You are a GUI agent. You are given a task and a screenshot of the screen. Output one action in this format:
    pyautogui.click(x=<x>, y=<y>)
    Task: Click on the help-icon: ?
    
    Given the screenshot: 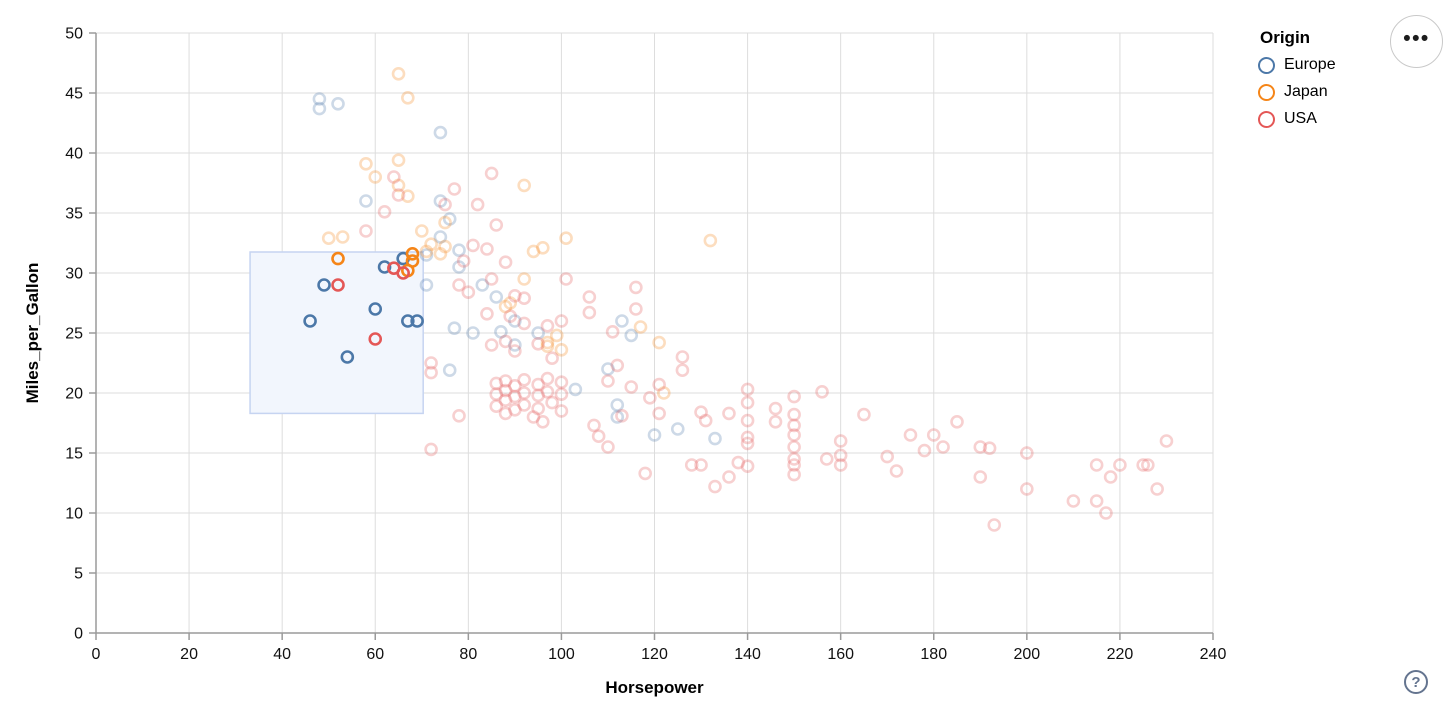 What is the action you would take?
    pyautogui.click(x=1416, y=682)
    